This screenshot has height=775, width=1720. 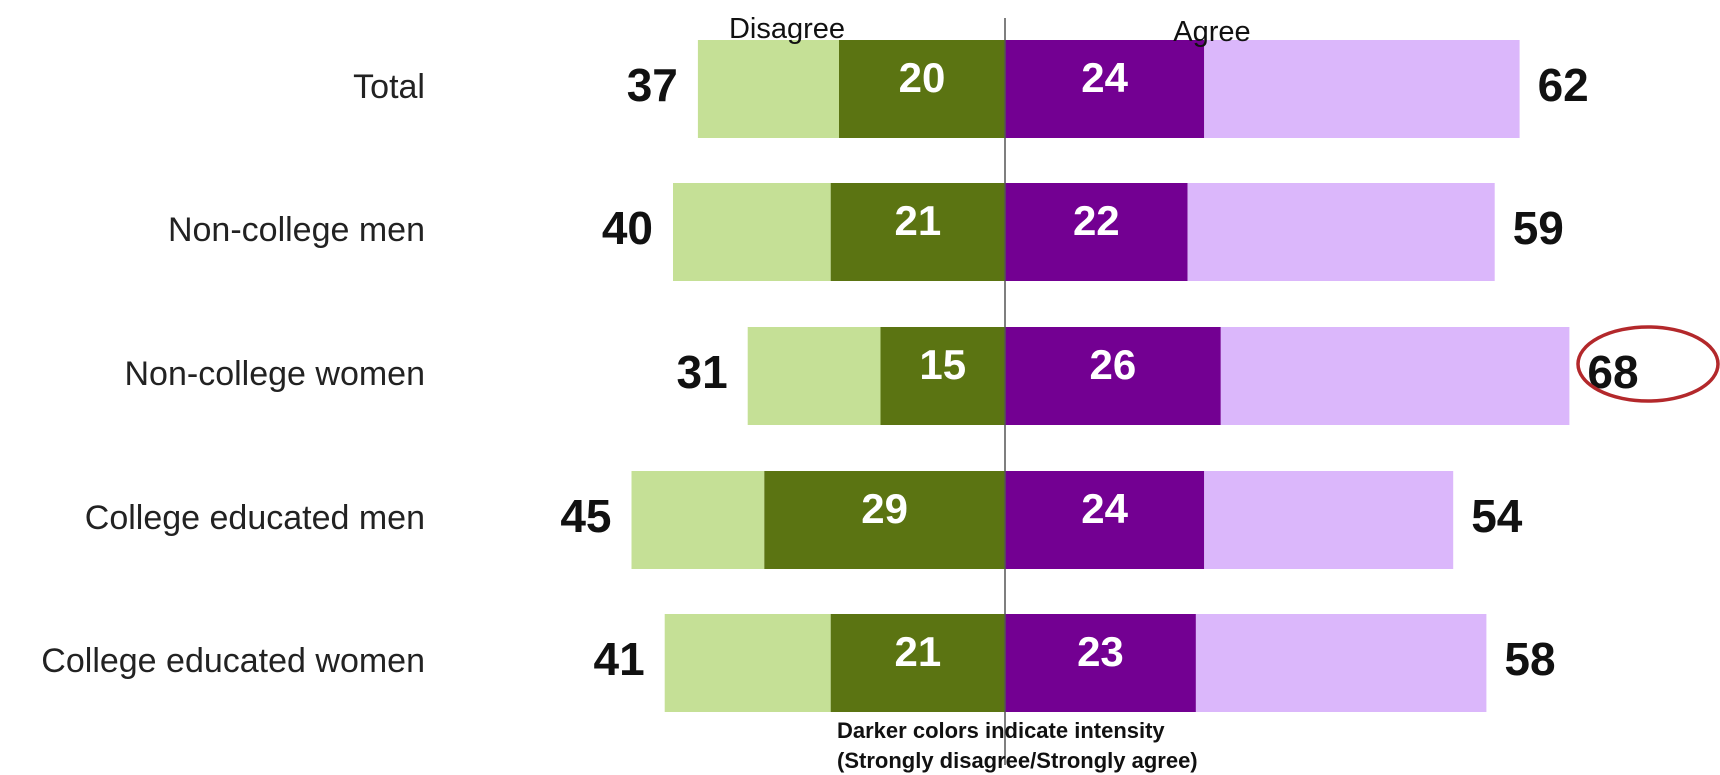 What do you see at coordinates (233, 661) in the screenshot?
I see `category-label-college-educated-women: College educated women` at bounding box center [233, 661].